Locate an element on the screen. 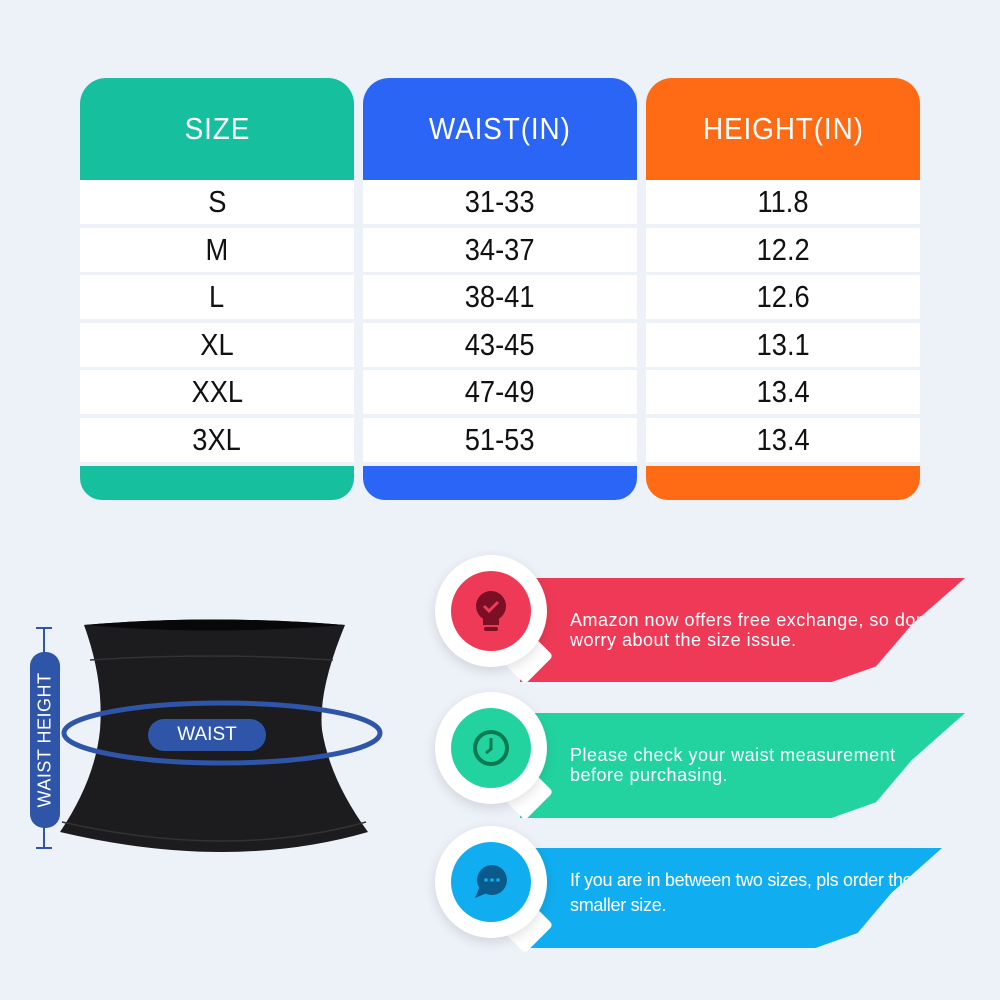 Image resolution: width=1000 pixels, height=1000 pixels. table-cell: 38-41 is located at coordinates (500, 297).